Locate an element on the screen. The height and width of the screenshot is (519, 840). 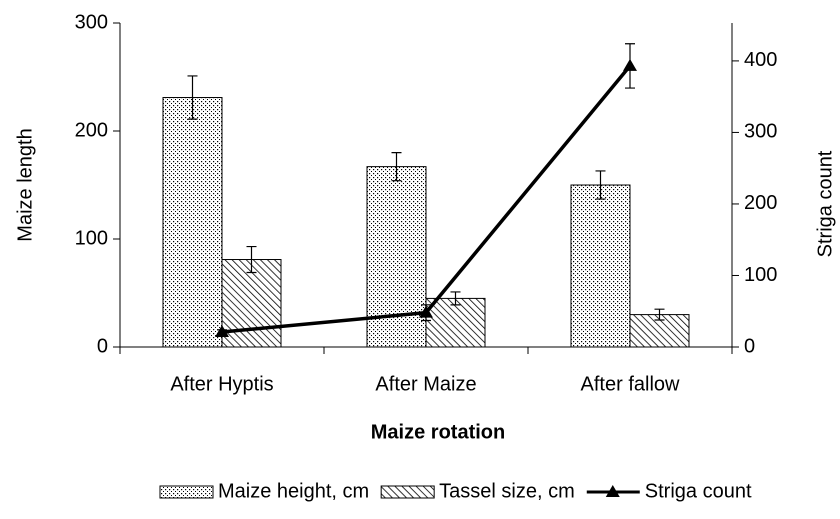
y-tick-label: 100 is located at coordinates (91, 238).